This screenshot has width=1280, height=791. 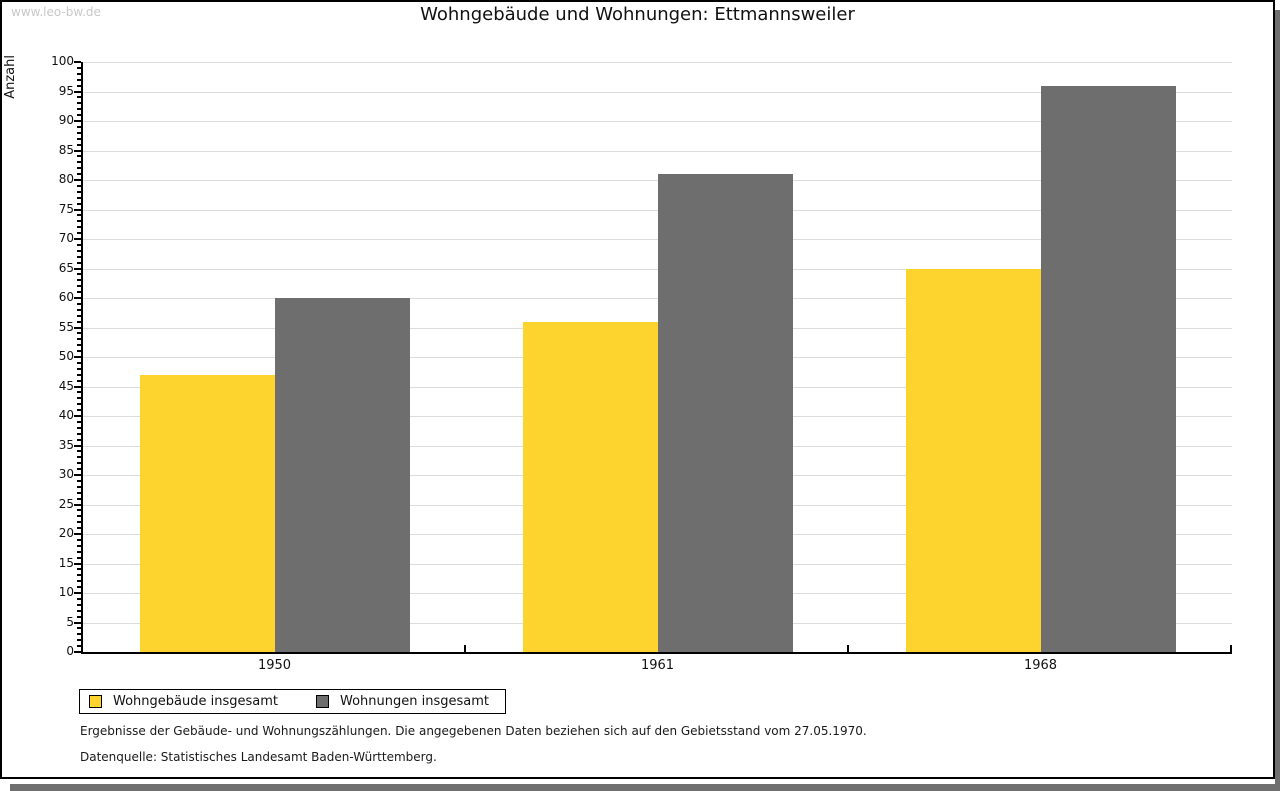 What do you see at coordinates (657, 665) in the screenshot?
I see `x-axis-label: 1961` at bounding box center [657, 665].